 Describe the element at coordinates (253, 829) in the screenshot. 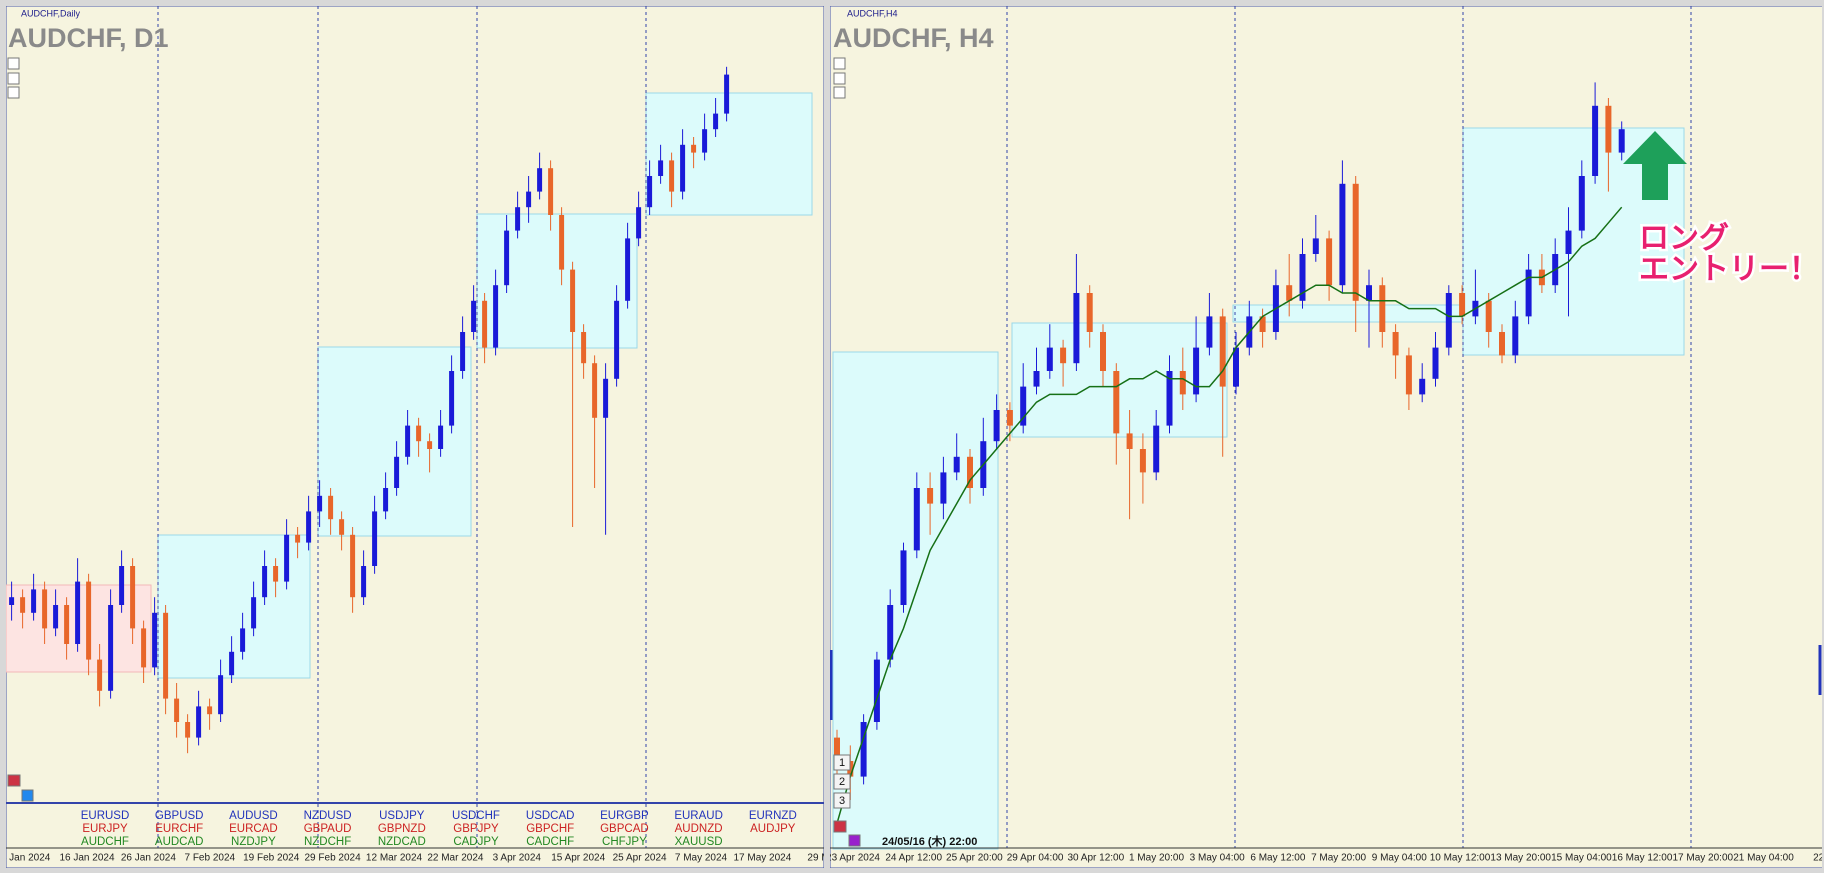

I see `symbol-link: EURCAD` at that location.